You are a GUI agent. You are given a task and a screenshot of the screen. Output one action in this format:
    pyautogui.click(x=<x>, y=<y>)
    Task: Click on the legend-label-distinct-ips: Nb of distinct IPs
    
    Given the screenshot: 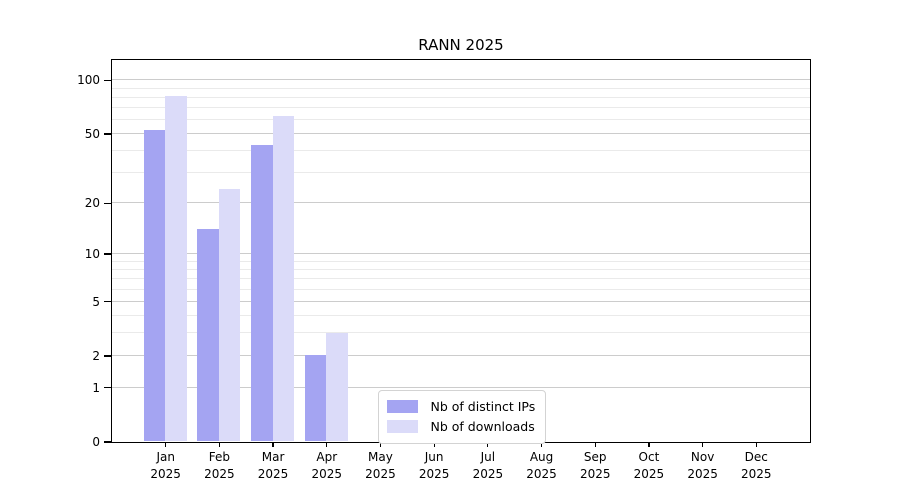 What is the action you would take?
    pyautogui.click(x=483, y=406)
    